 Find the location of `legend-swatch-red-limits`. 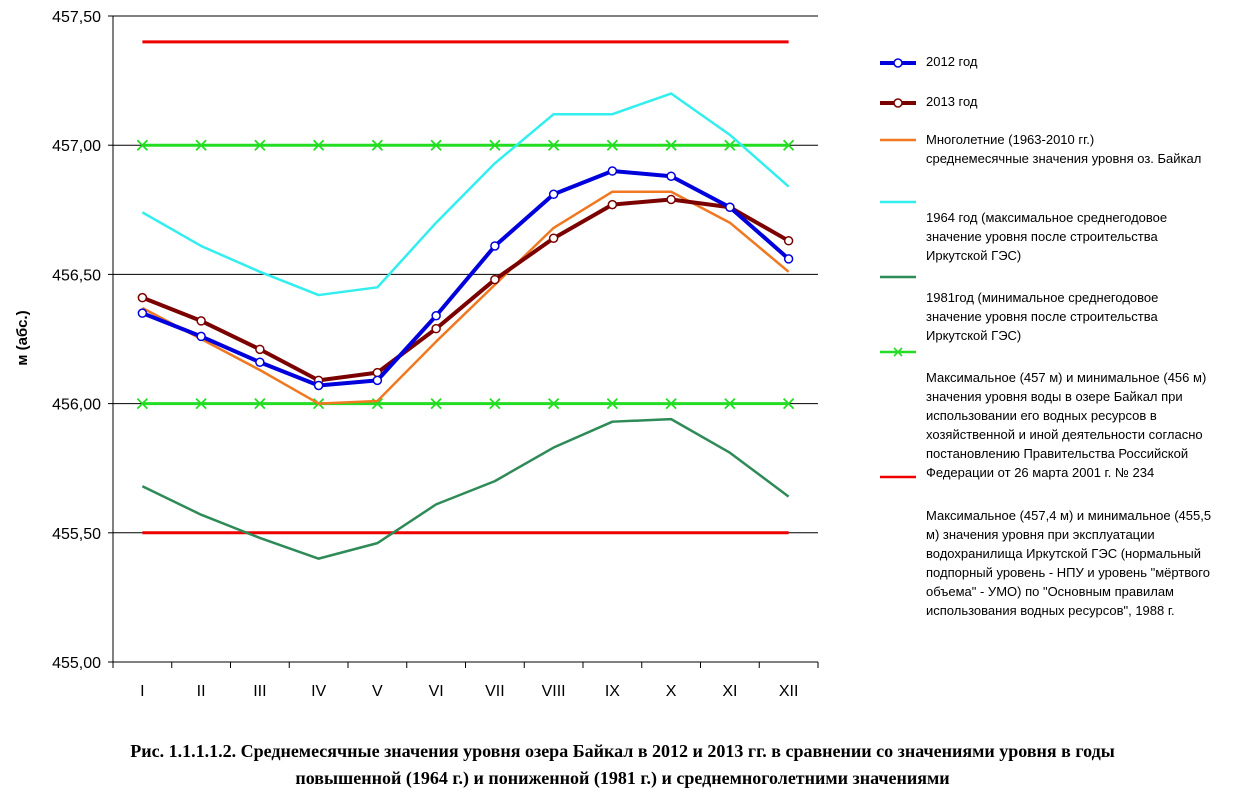

legend-swatch-red-limits is located at coordinates (898, 477).